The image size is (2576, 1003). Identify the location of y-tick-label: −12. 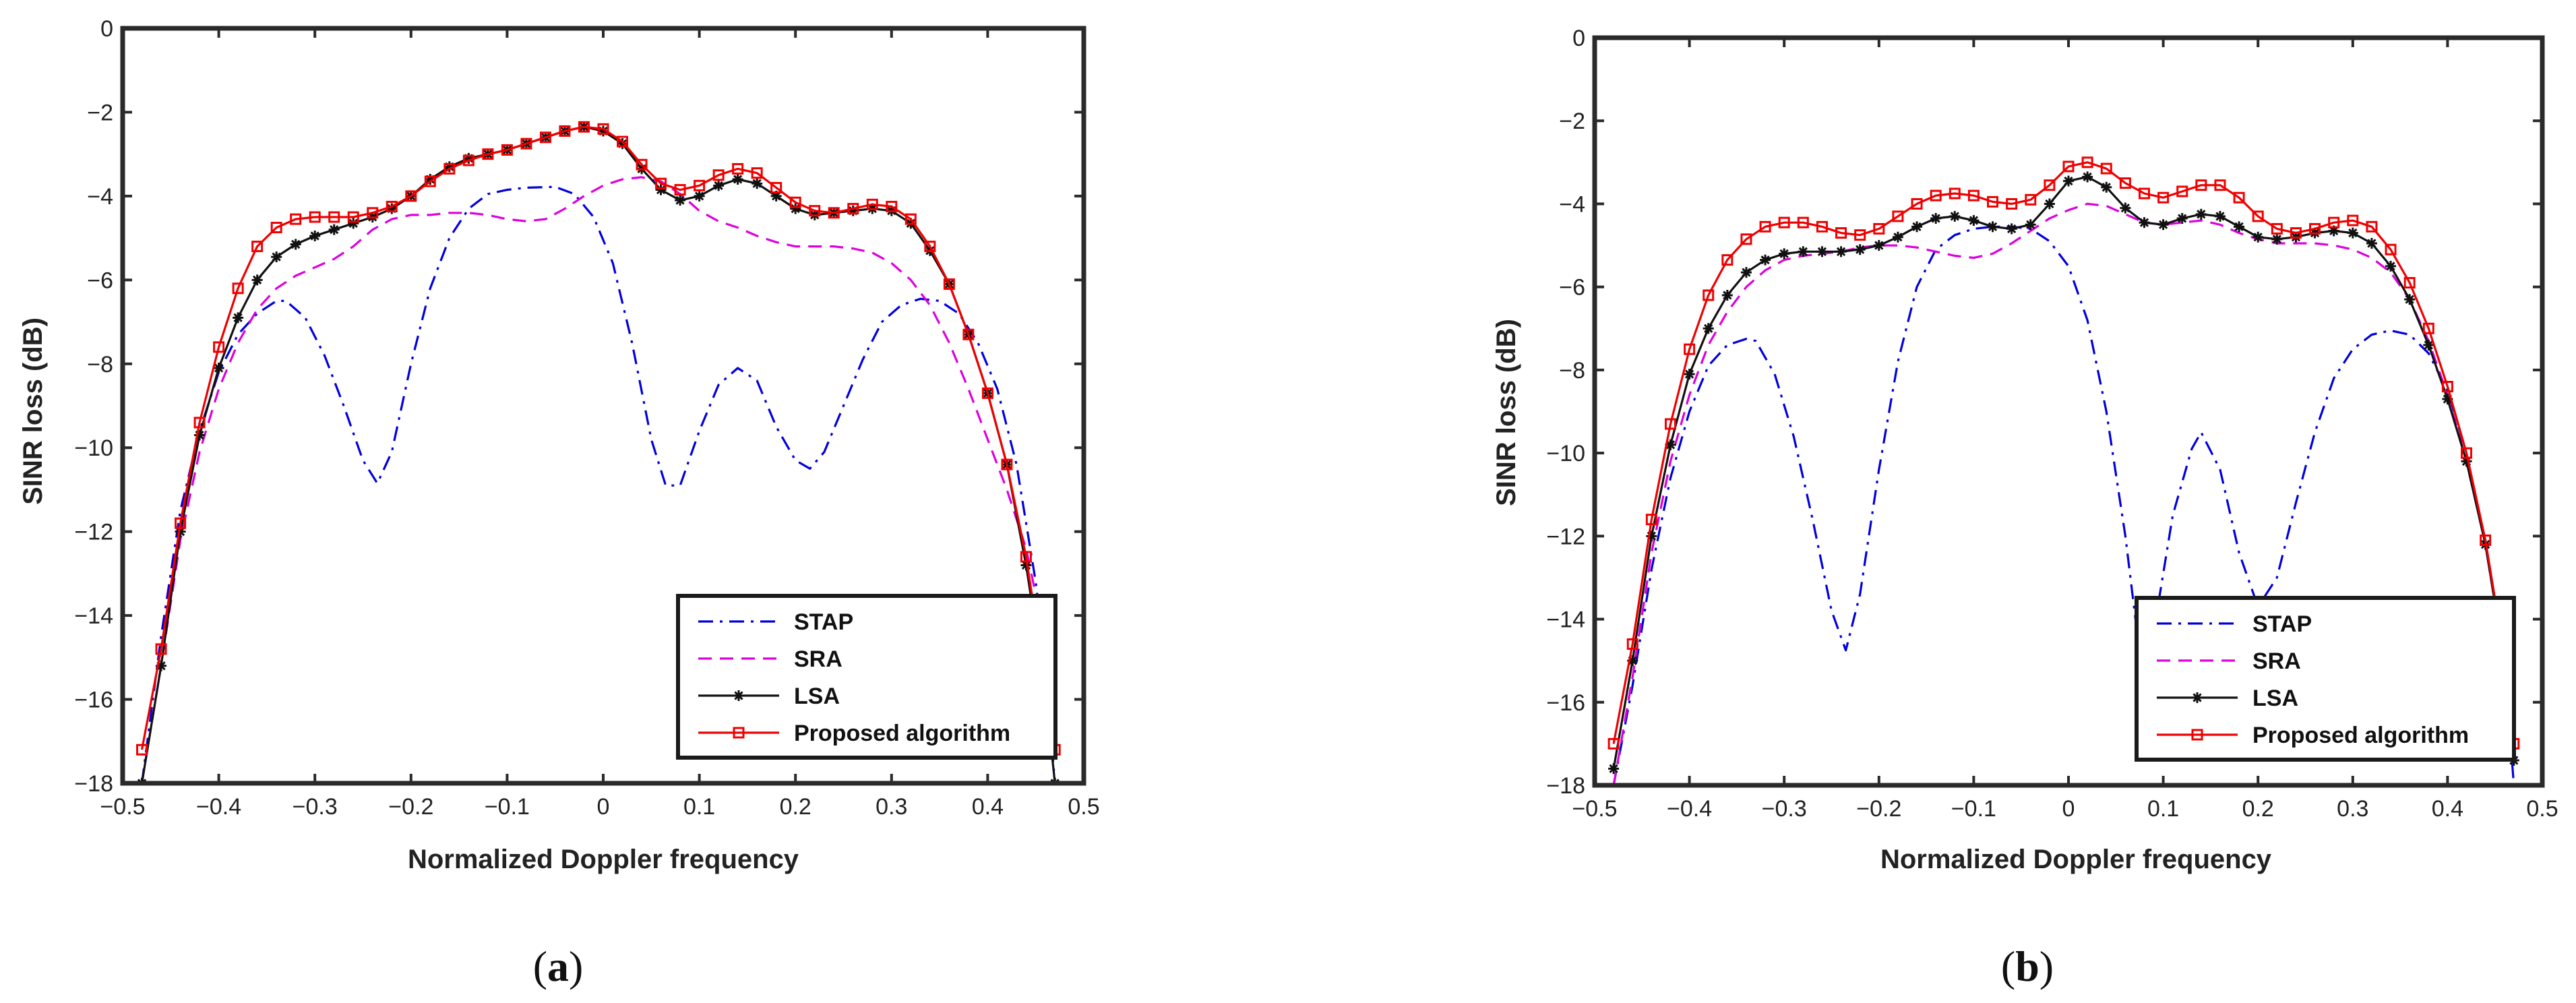
(94, 533).